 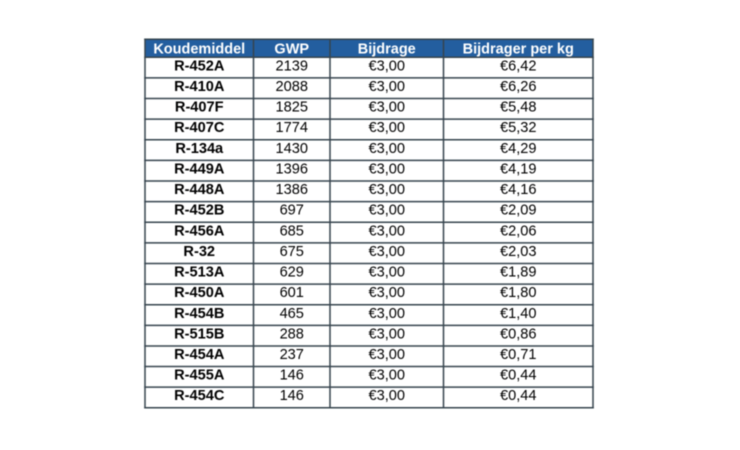 What do you see at coordinates (292, 190) in the screenshot?
I see `svg-text: 1386` at bounding box center [292, 190].